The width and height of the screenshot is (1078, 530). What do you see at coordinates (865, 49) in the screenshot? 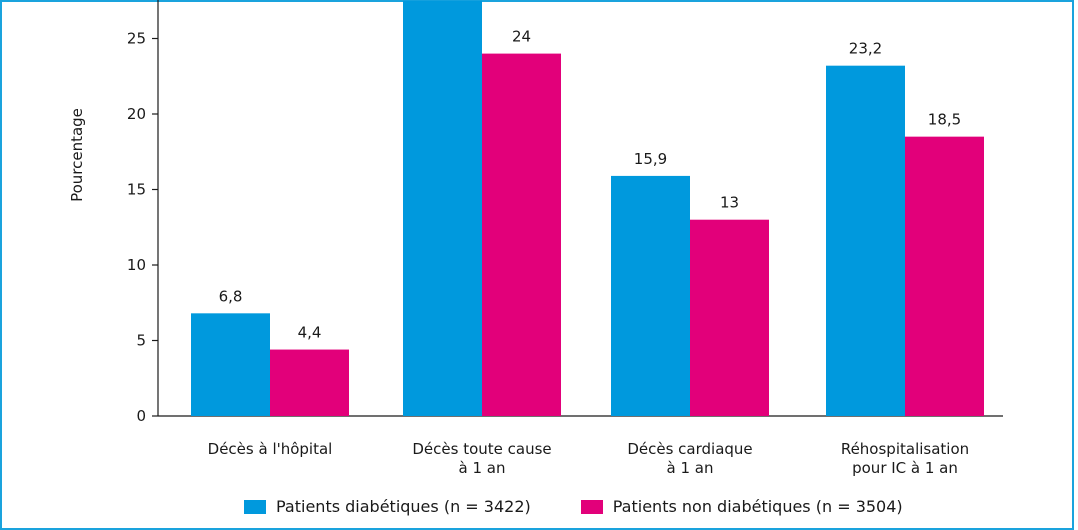
I see `data-label: 23,2` at bounding box center [865, 49].